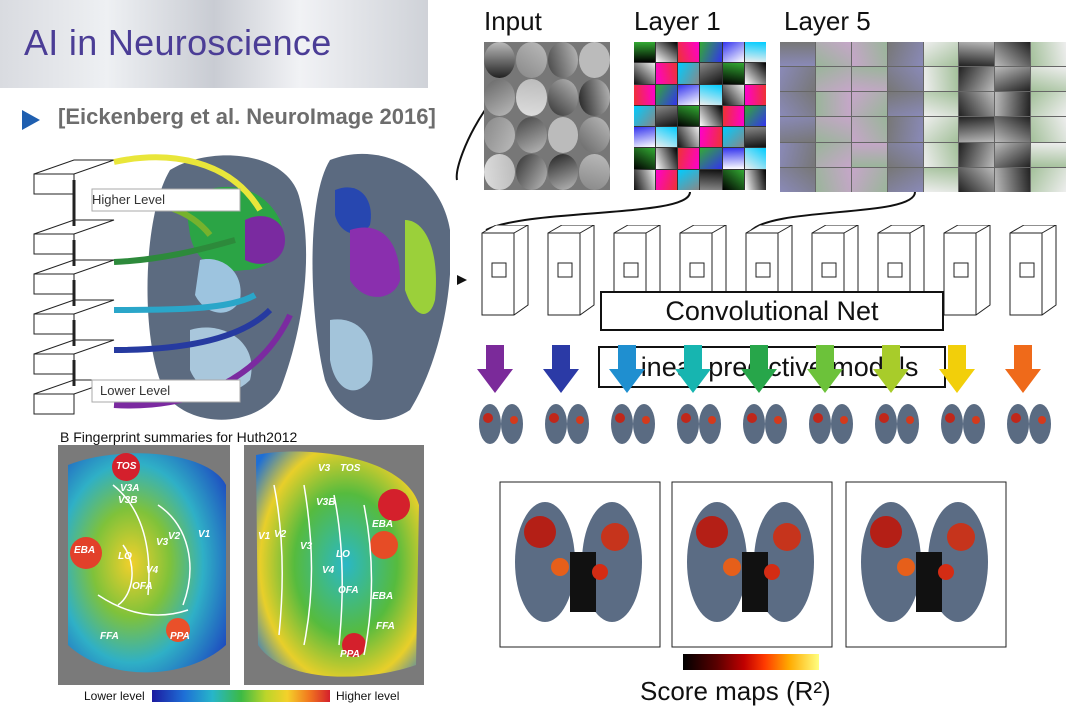 The width and height of the screenshot is (1080, 708). Describe the element at coordinates (166, 391) in the screenshot. I see `lower-level-box` at that location.